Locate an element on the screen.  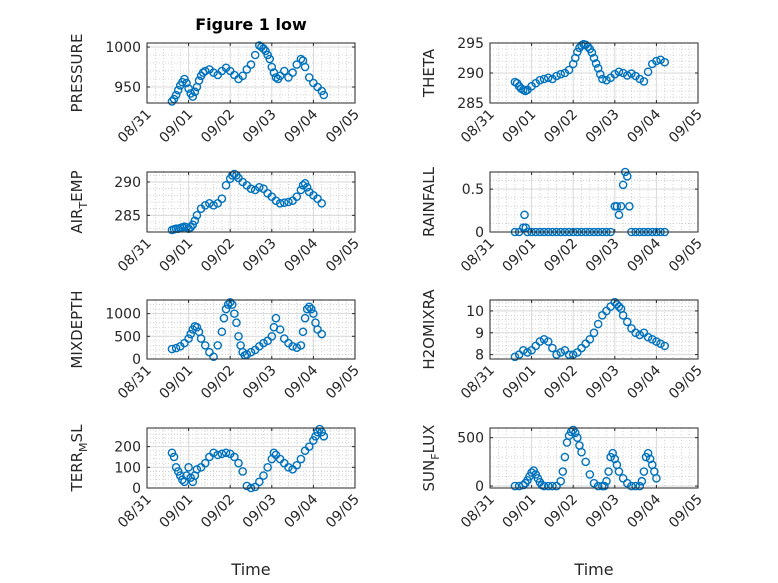
y-tick-label: 290 is located at coordinates (470, 74).